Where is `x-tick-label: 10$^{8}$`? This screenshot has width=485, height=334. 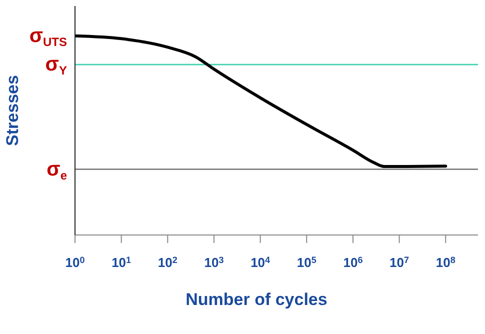 x-tick-label: 10$^{8}$ is located at coordinates (446, 262).